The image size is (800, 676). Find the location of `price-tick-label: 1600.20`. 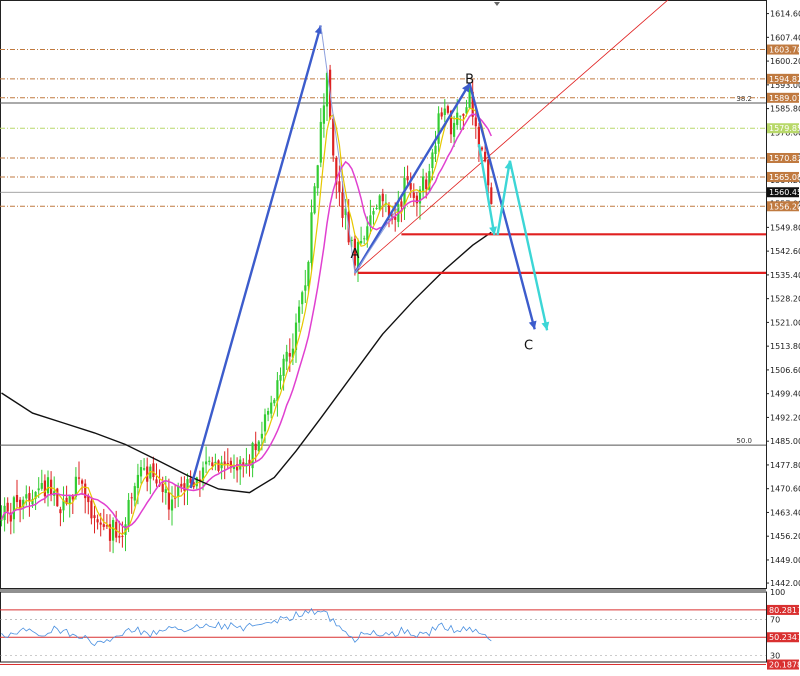

price-tick-label: 1600.20 is located at coordinates (785, 61).